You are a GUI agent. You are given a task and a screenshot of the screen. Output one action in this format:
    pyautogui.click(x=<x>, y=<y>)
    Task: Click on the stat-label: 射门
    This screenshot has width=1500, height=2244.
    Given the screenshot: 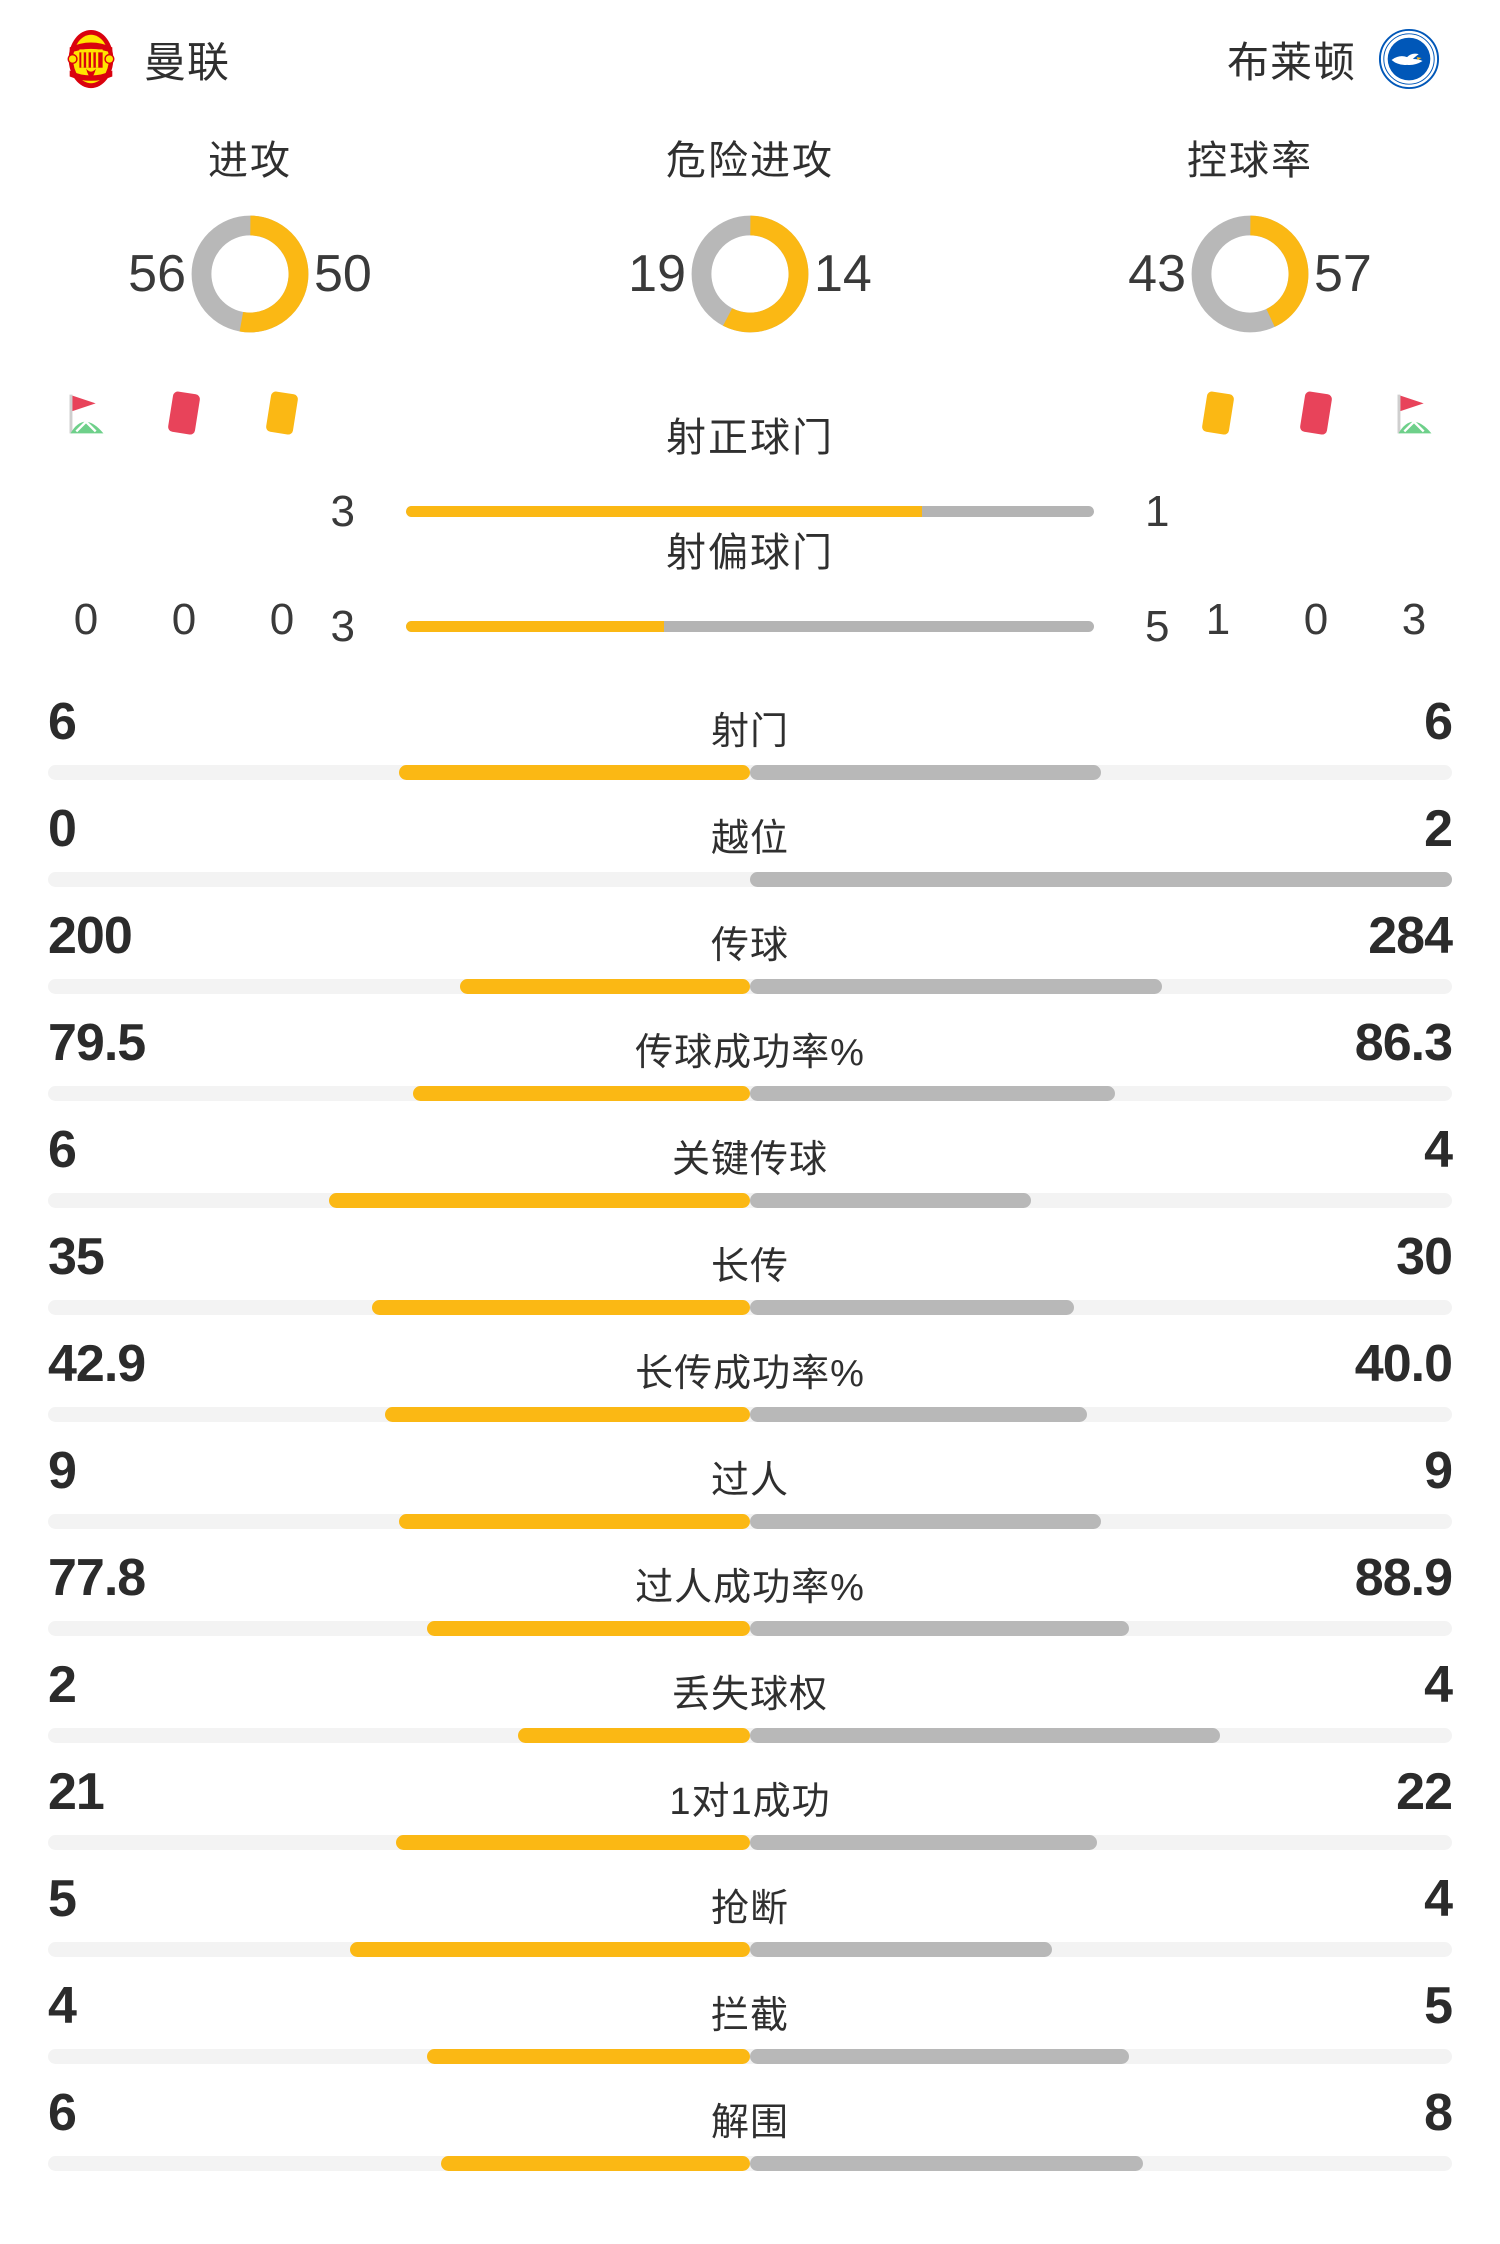 What is the action you would take?
    pyautogui.click(x=749, y=732)
    